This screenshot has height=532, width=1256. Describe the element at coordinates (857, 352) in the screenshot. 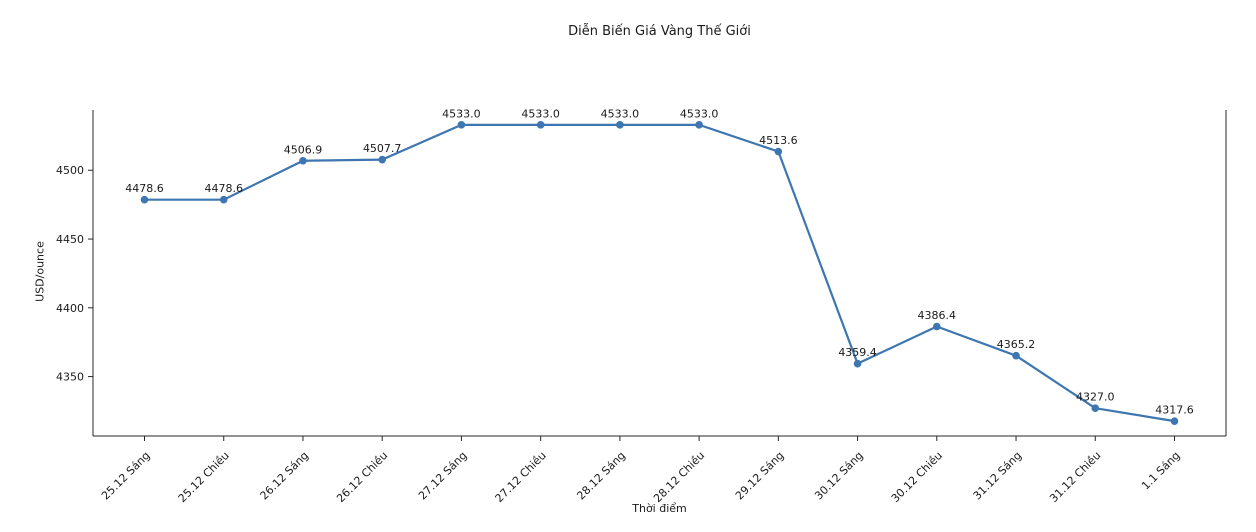

I see `data-point-label: 4359.4` at that location.